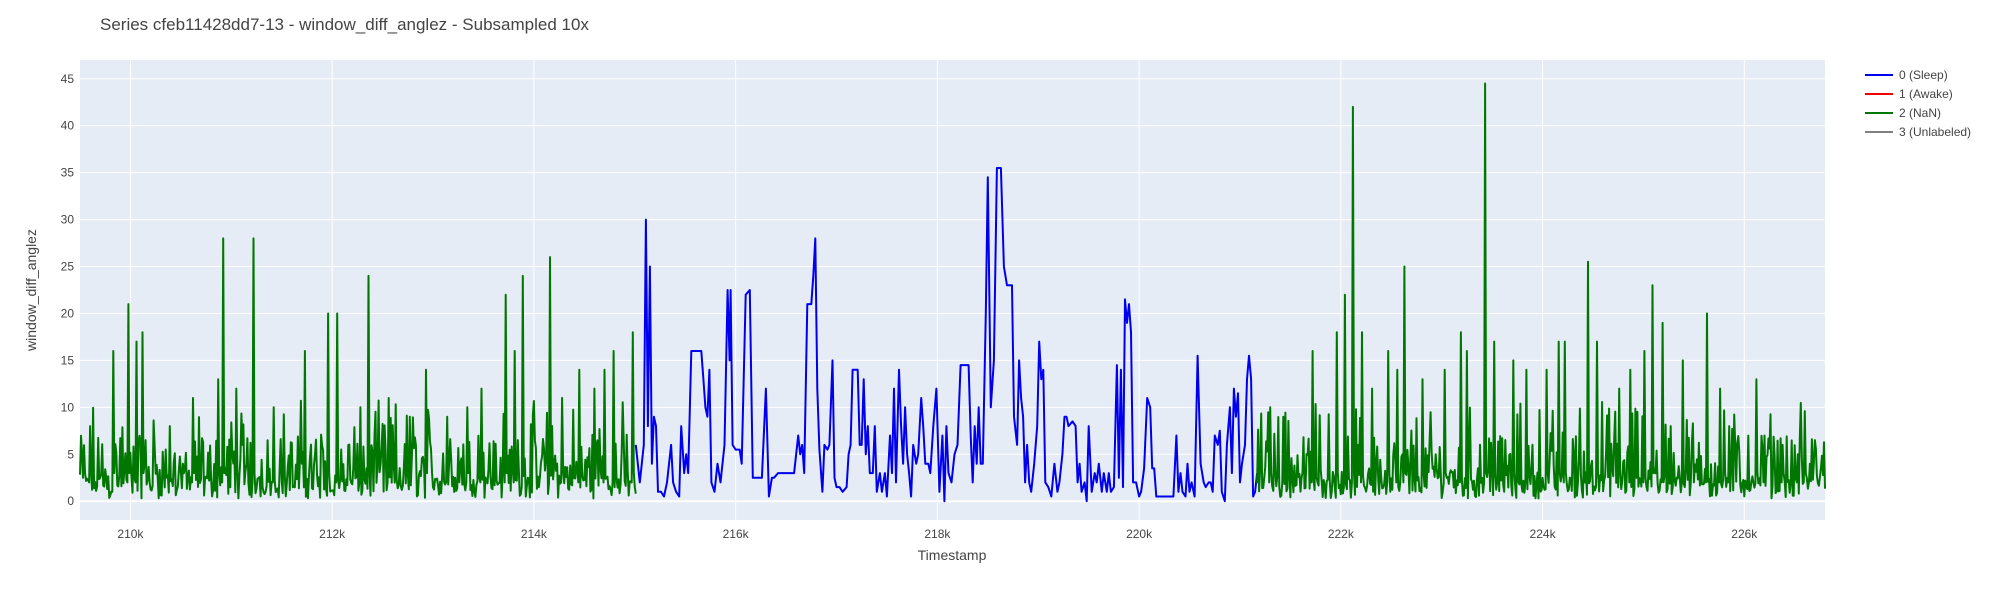 This screenshot has width=2000, height=600. I want to click on x-tick-label: 218k, so click(937, 534).